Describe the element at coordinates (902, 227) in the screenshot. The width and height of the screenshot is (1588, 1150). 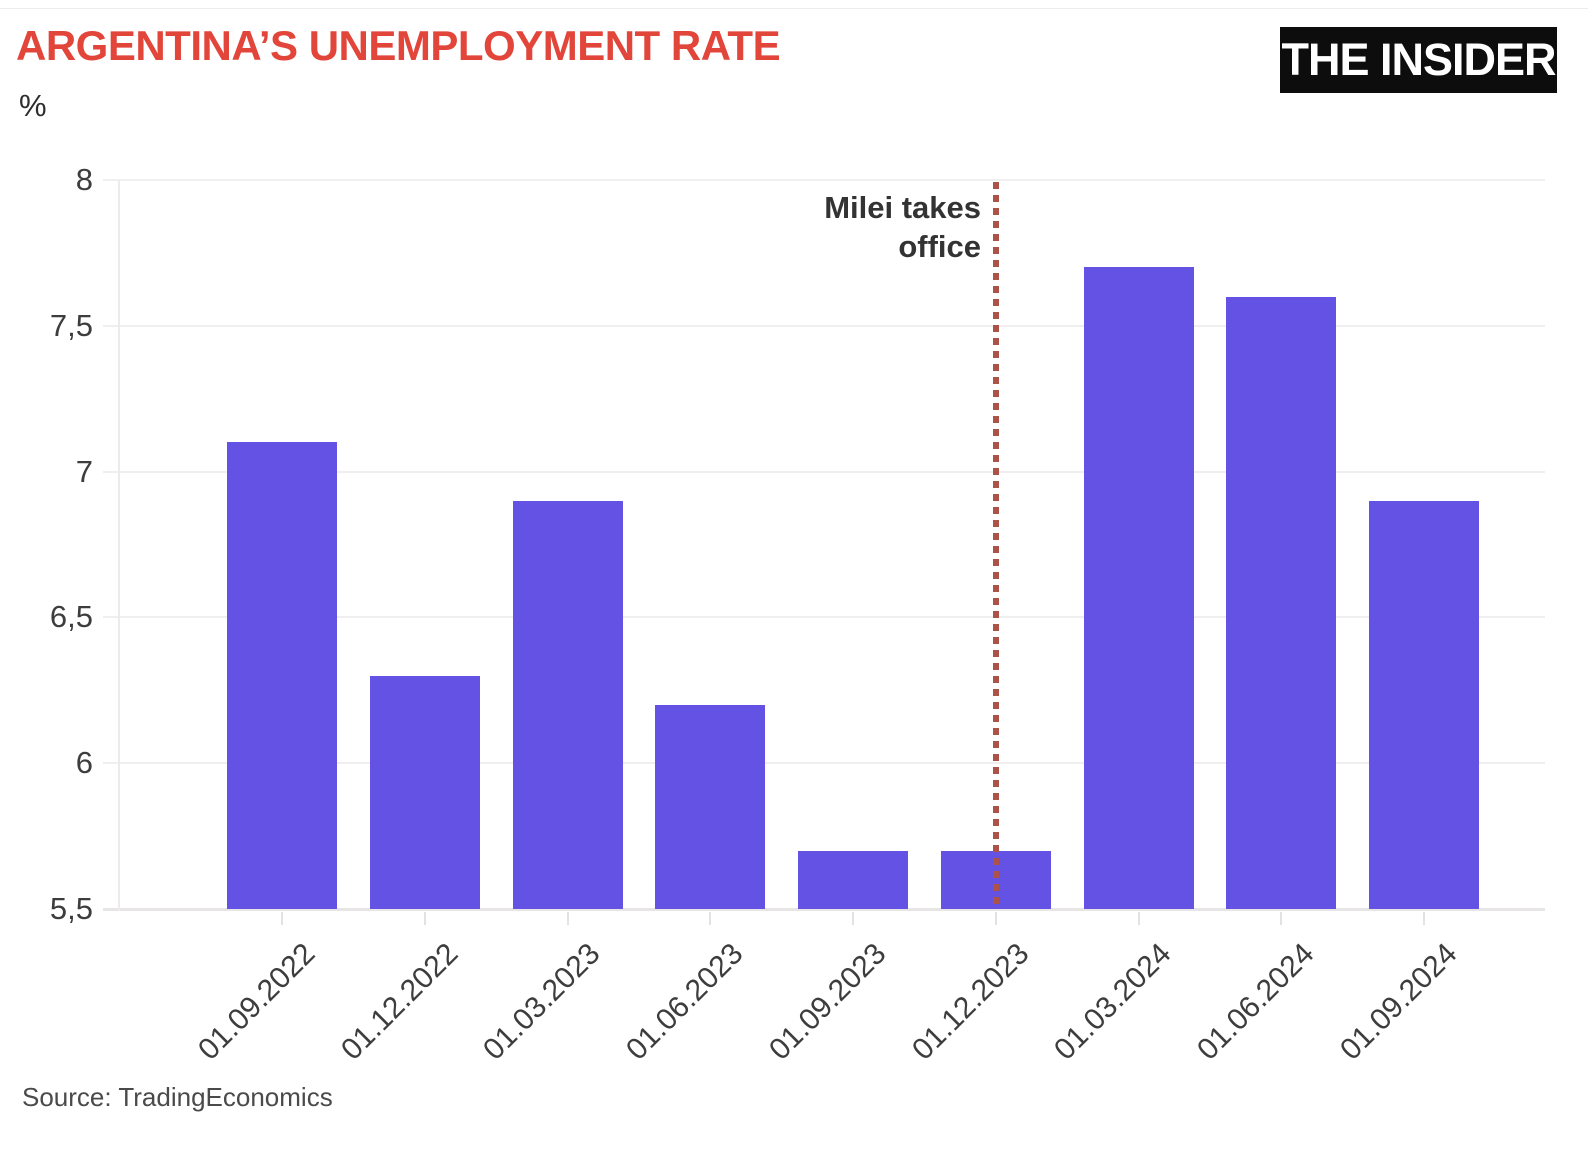
I see `milei-annotation-label: Milei takes office` at that location.